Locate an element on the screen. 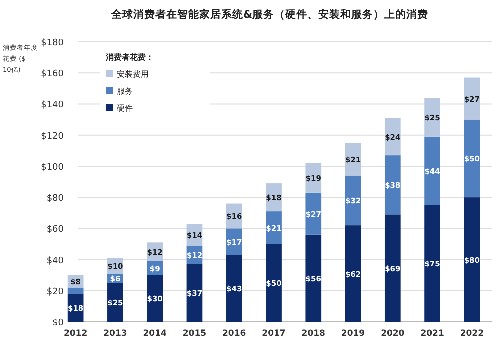 This screenshot has height=342, width=500. legend-label: 安装费用 is located at coordinates (133, 74).